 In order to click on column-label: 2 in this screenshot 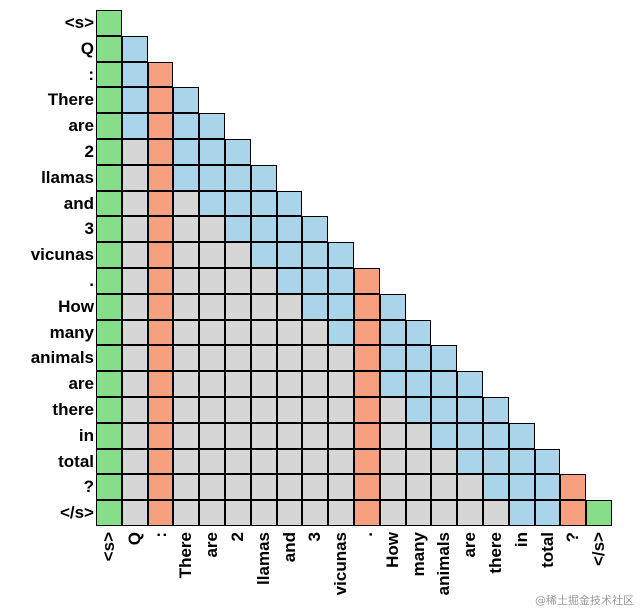, I will do `click(237, 537)`.